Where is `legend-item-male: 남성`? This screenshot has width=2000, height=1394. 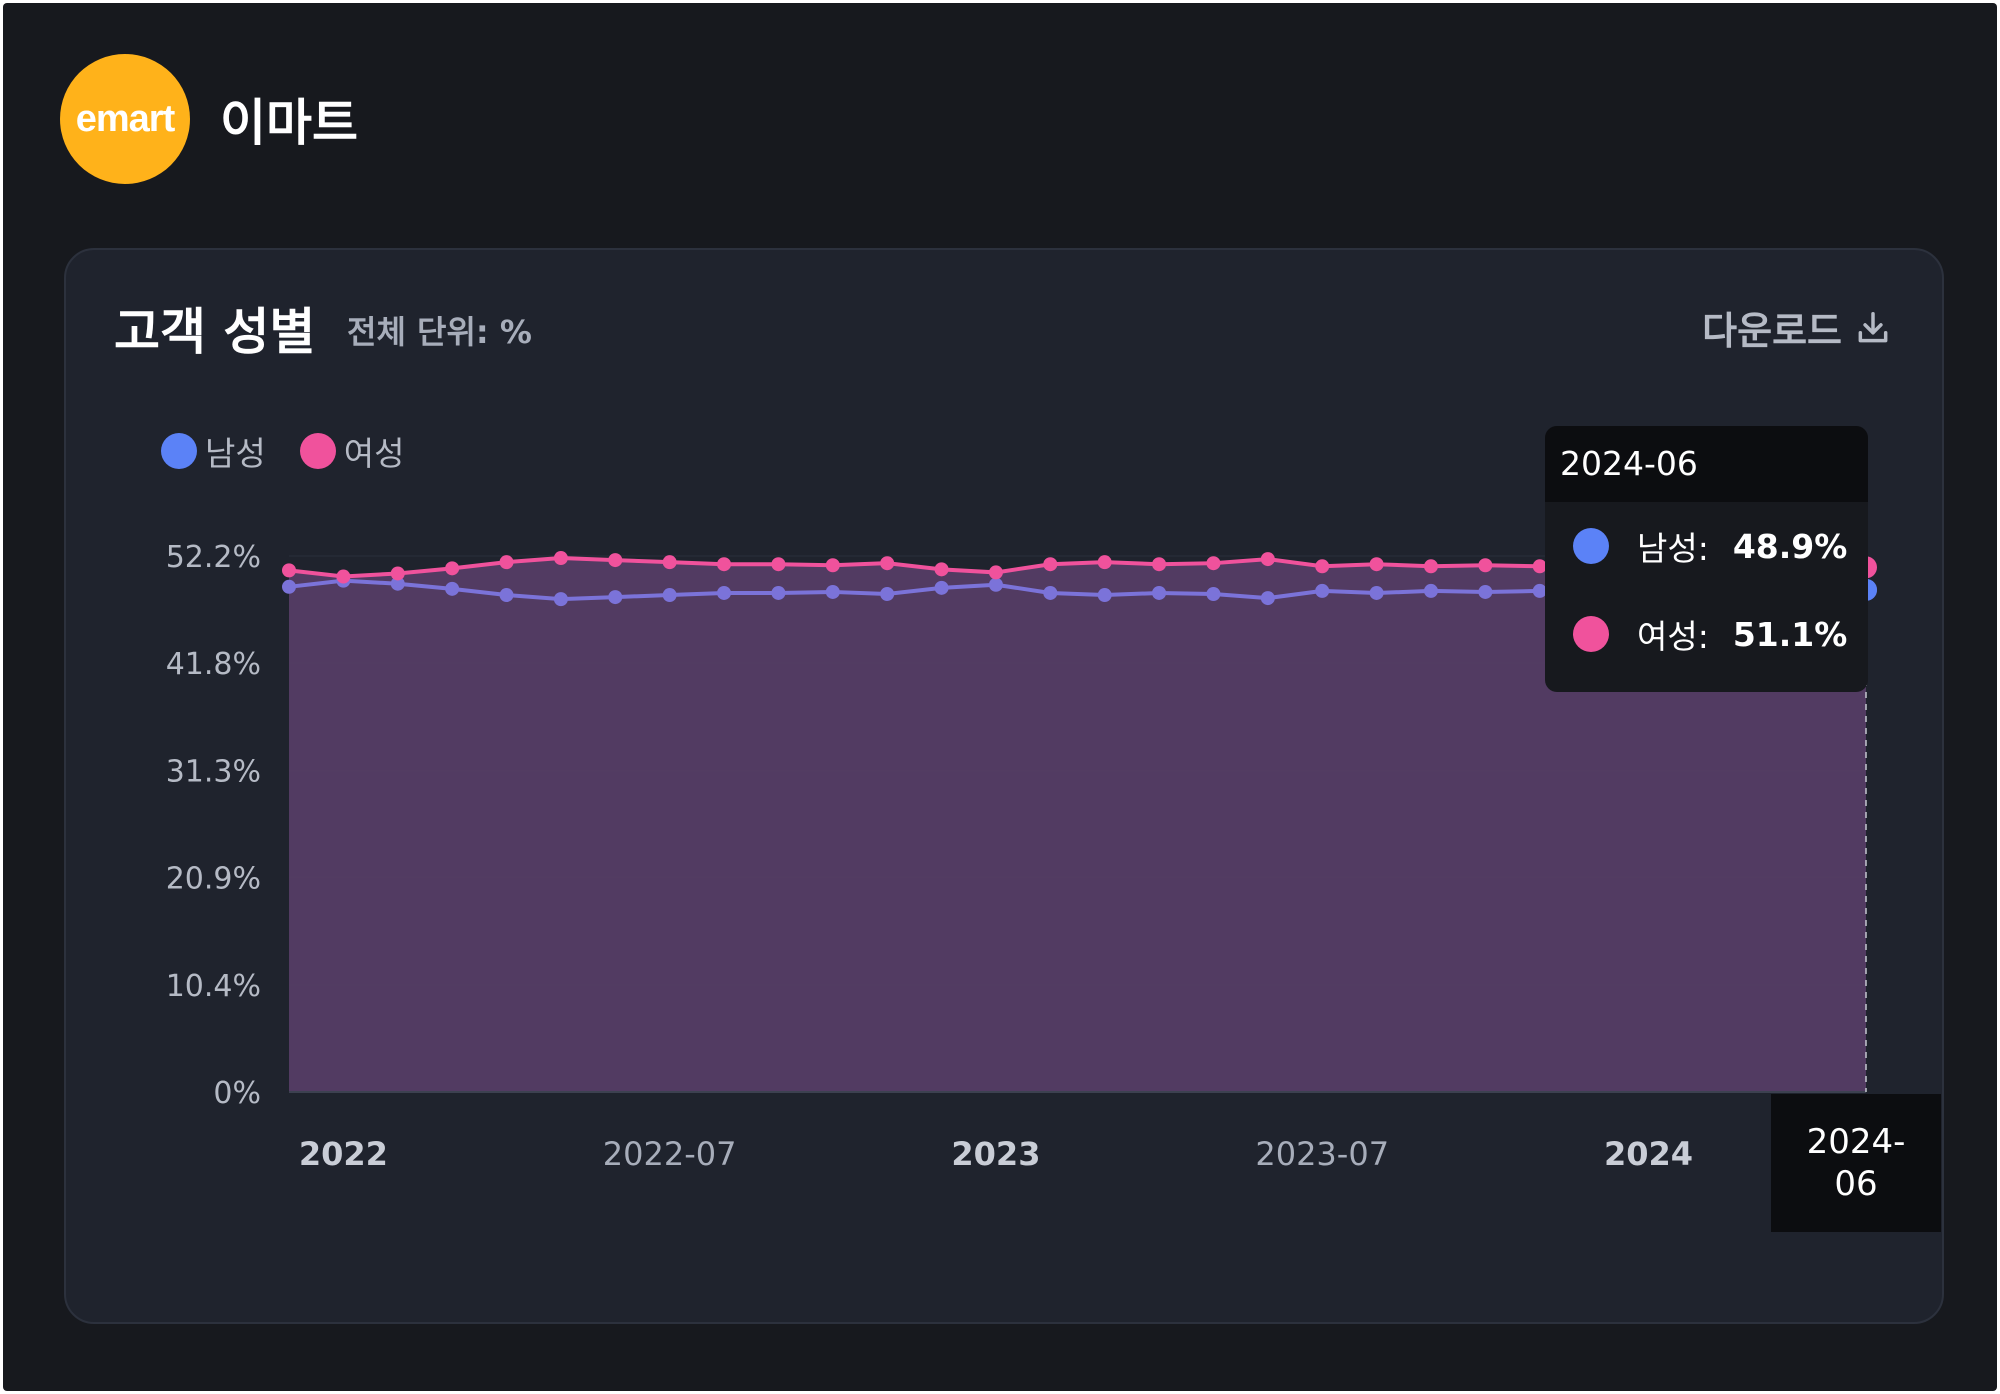
legend-item-male: 남성 is located at coordinates (213, 451).